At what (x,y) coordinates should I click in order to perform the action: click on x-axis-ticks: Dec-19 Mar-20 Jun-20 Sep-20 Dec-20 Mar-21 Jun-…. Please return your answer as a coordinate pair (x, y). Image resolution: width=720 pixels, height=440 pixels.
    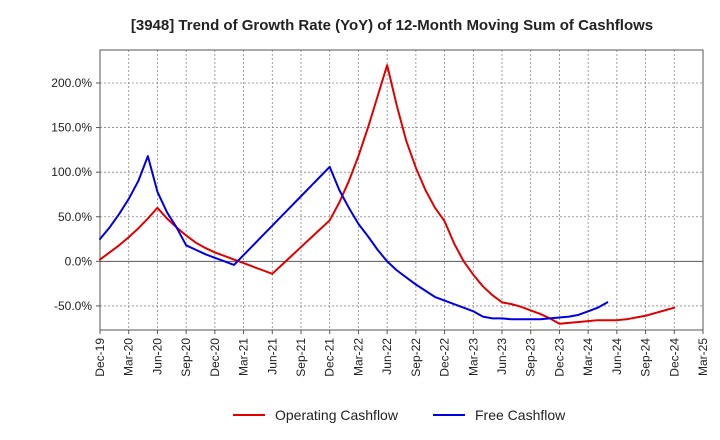
    Looking at the image, I should click on (401, 353).